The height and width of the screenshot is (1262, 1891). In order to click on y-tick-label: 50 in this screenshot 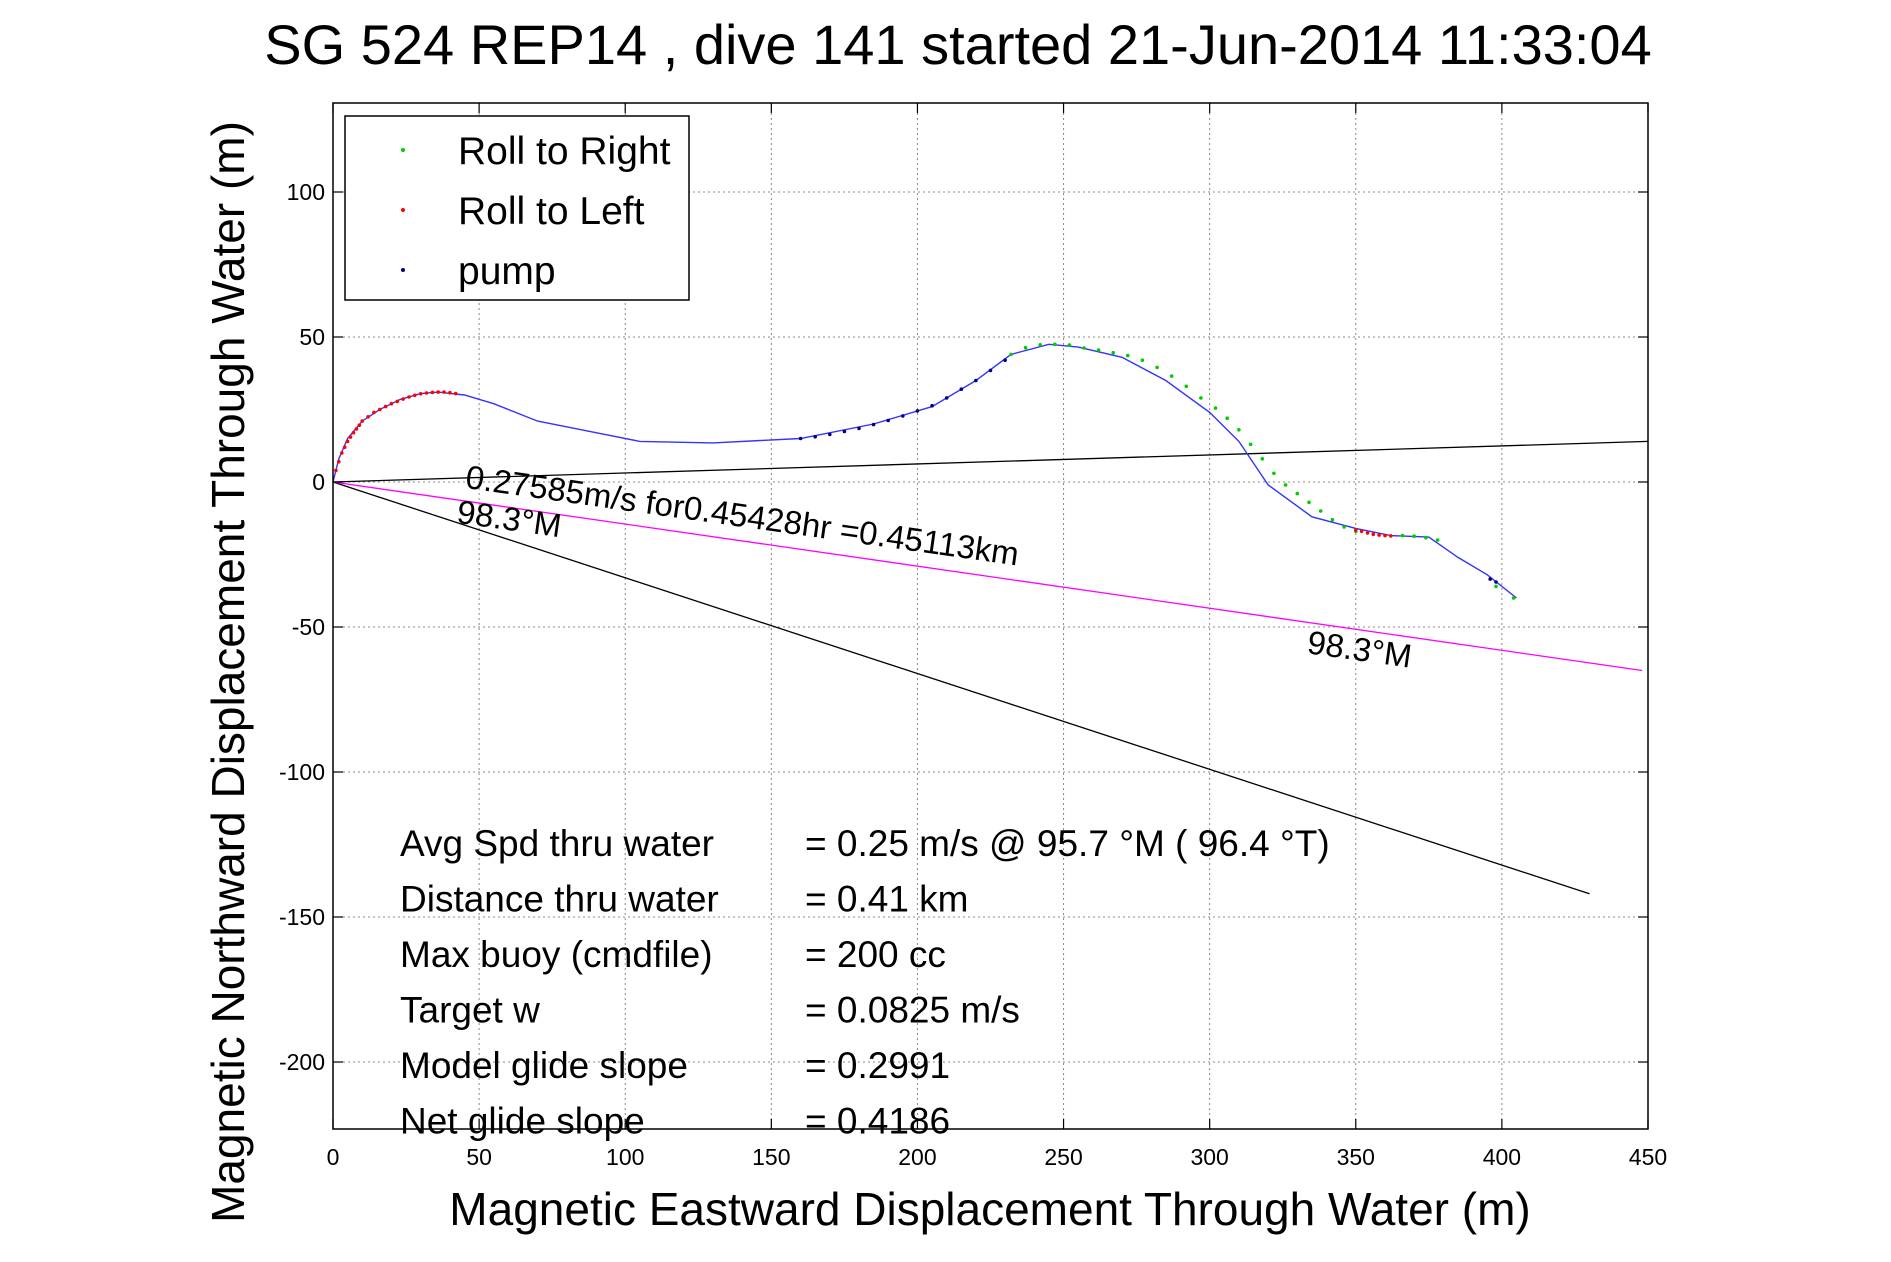, I will do `click(312, 337)`.